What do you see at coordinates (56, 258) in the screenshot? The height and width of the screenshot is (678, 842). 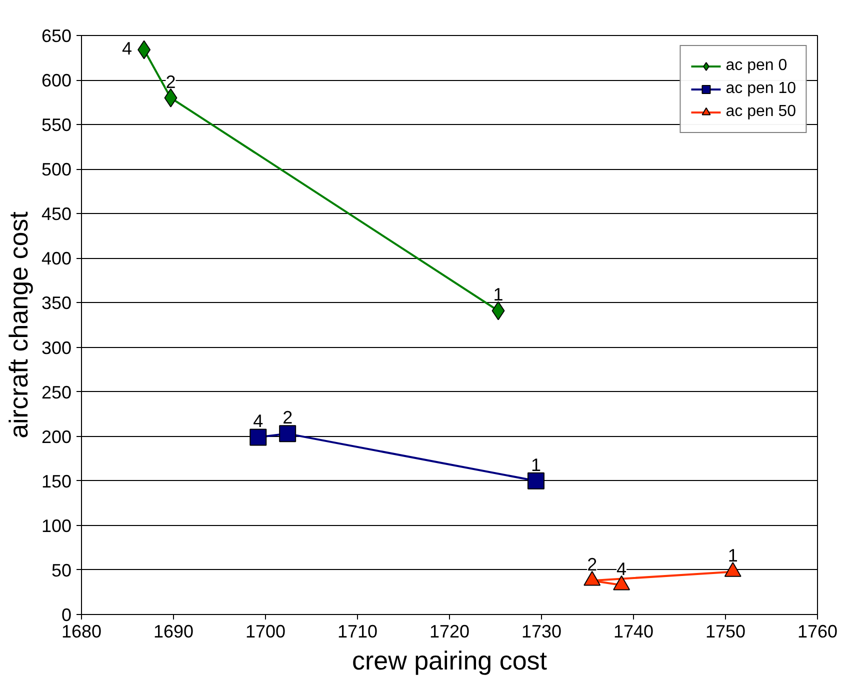 I see `y-tick-label: 400` at bounding box center [56, 258].